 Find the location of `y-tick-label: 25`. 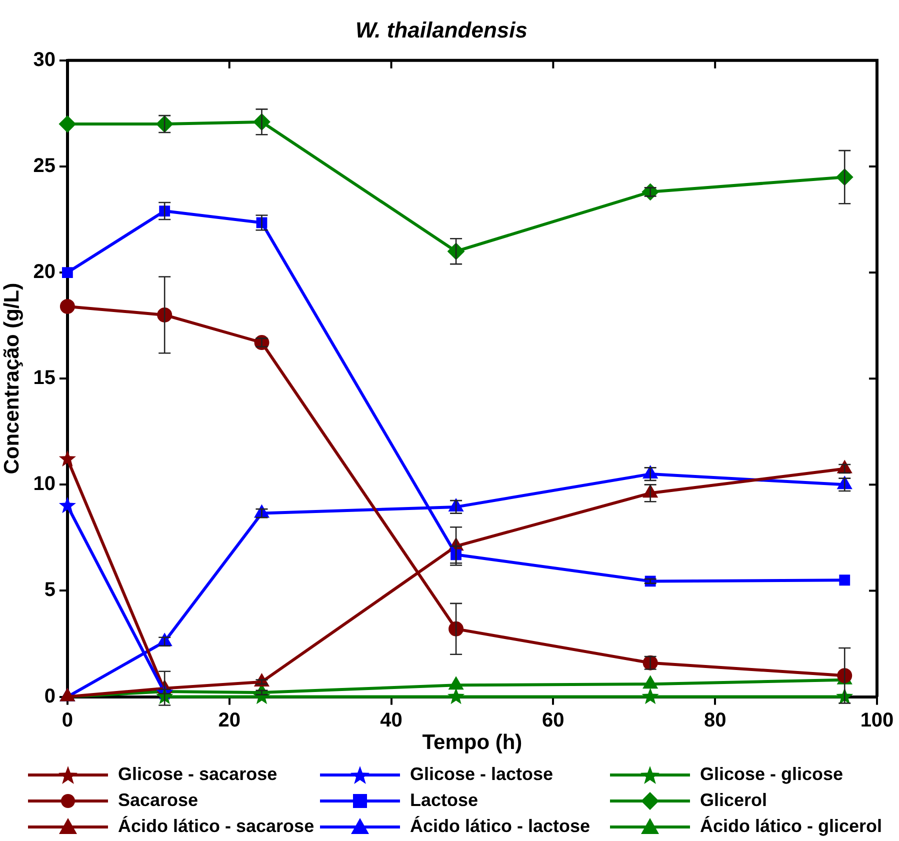

y-tick-label: 25 is located at coordinates (44, 165).